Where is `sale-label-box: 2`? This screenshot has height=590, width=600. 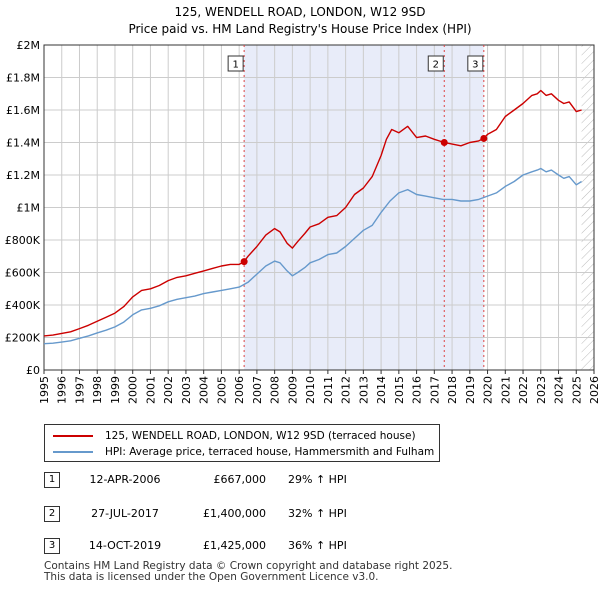 sale-label-box: 2 is located at coordinates (435, 63).